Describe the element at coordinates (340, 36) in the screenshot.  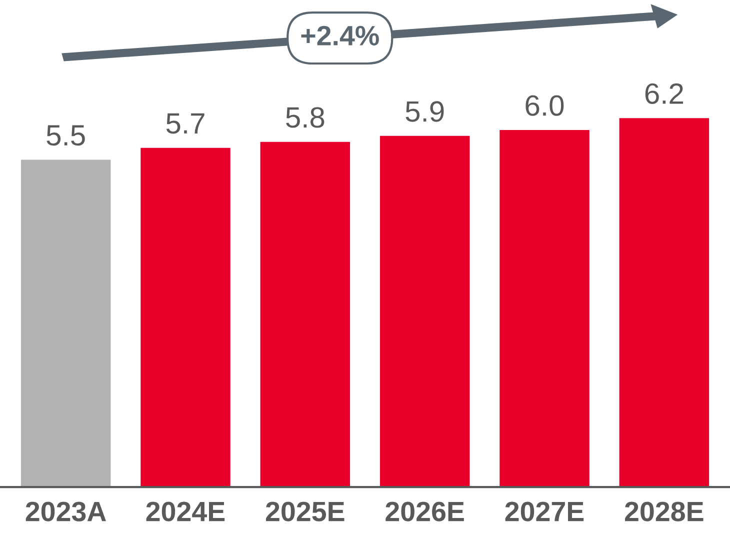
I see `text: +2.4%` at that location.